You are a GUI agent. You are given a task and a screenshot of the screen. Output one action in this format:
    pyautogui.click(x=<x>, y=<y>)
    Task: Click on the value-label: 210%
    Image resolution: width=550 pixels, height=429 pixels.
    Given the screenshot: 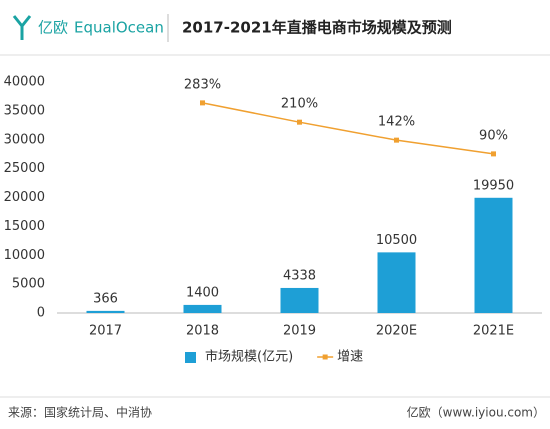 What is the action you would take?
    pyautogui.click(x=299, y=104)
    